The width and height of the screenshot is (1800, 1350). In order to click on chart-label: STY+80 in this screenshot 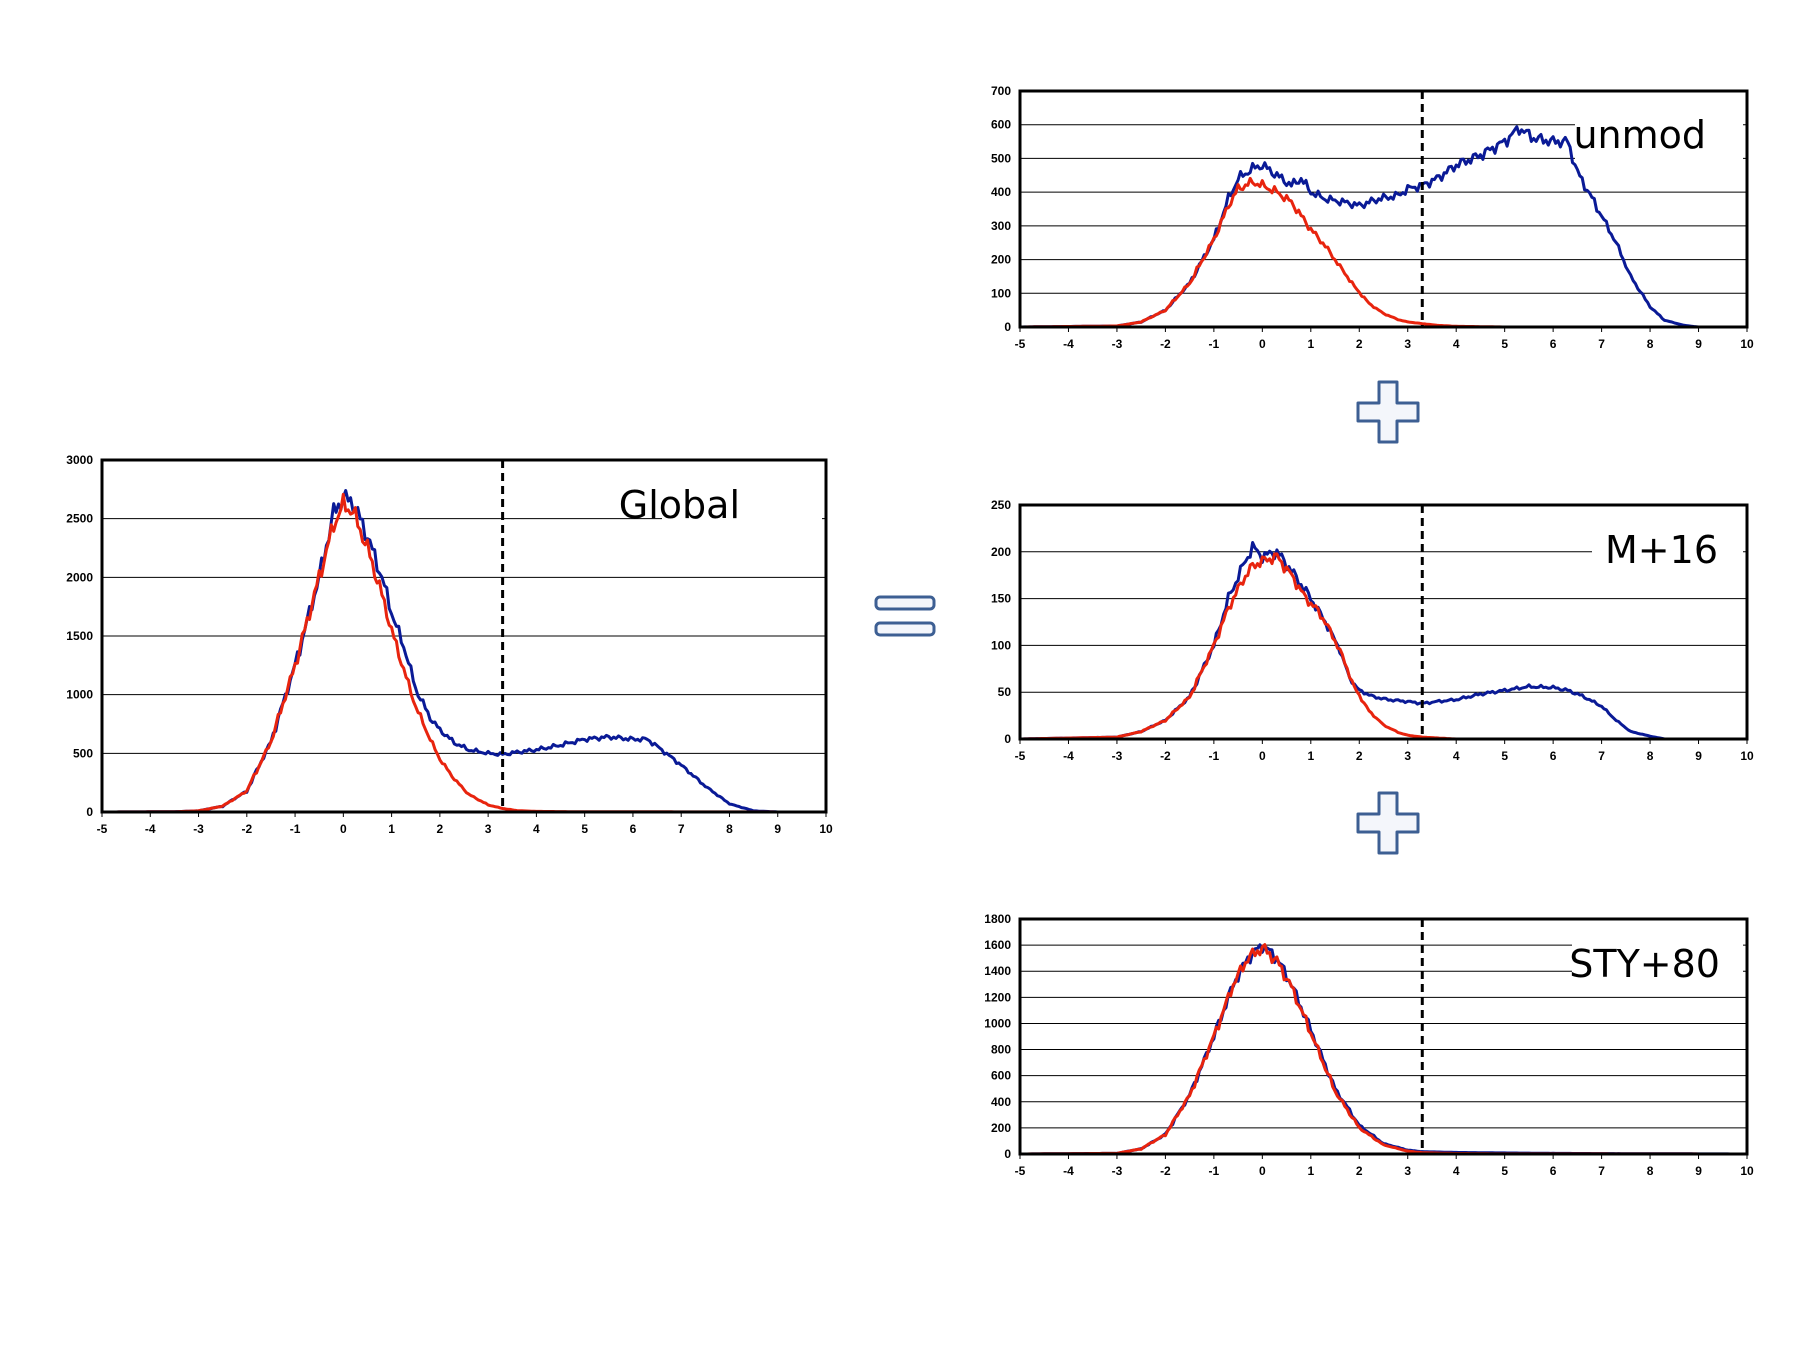, I will do `click(1644, 964)`.